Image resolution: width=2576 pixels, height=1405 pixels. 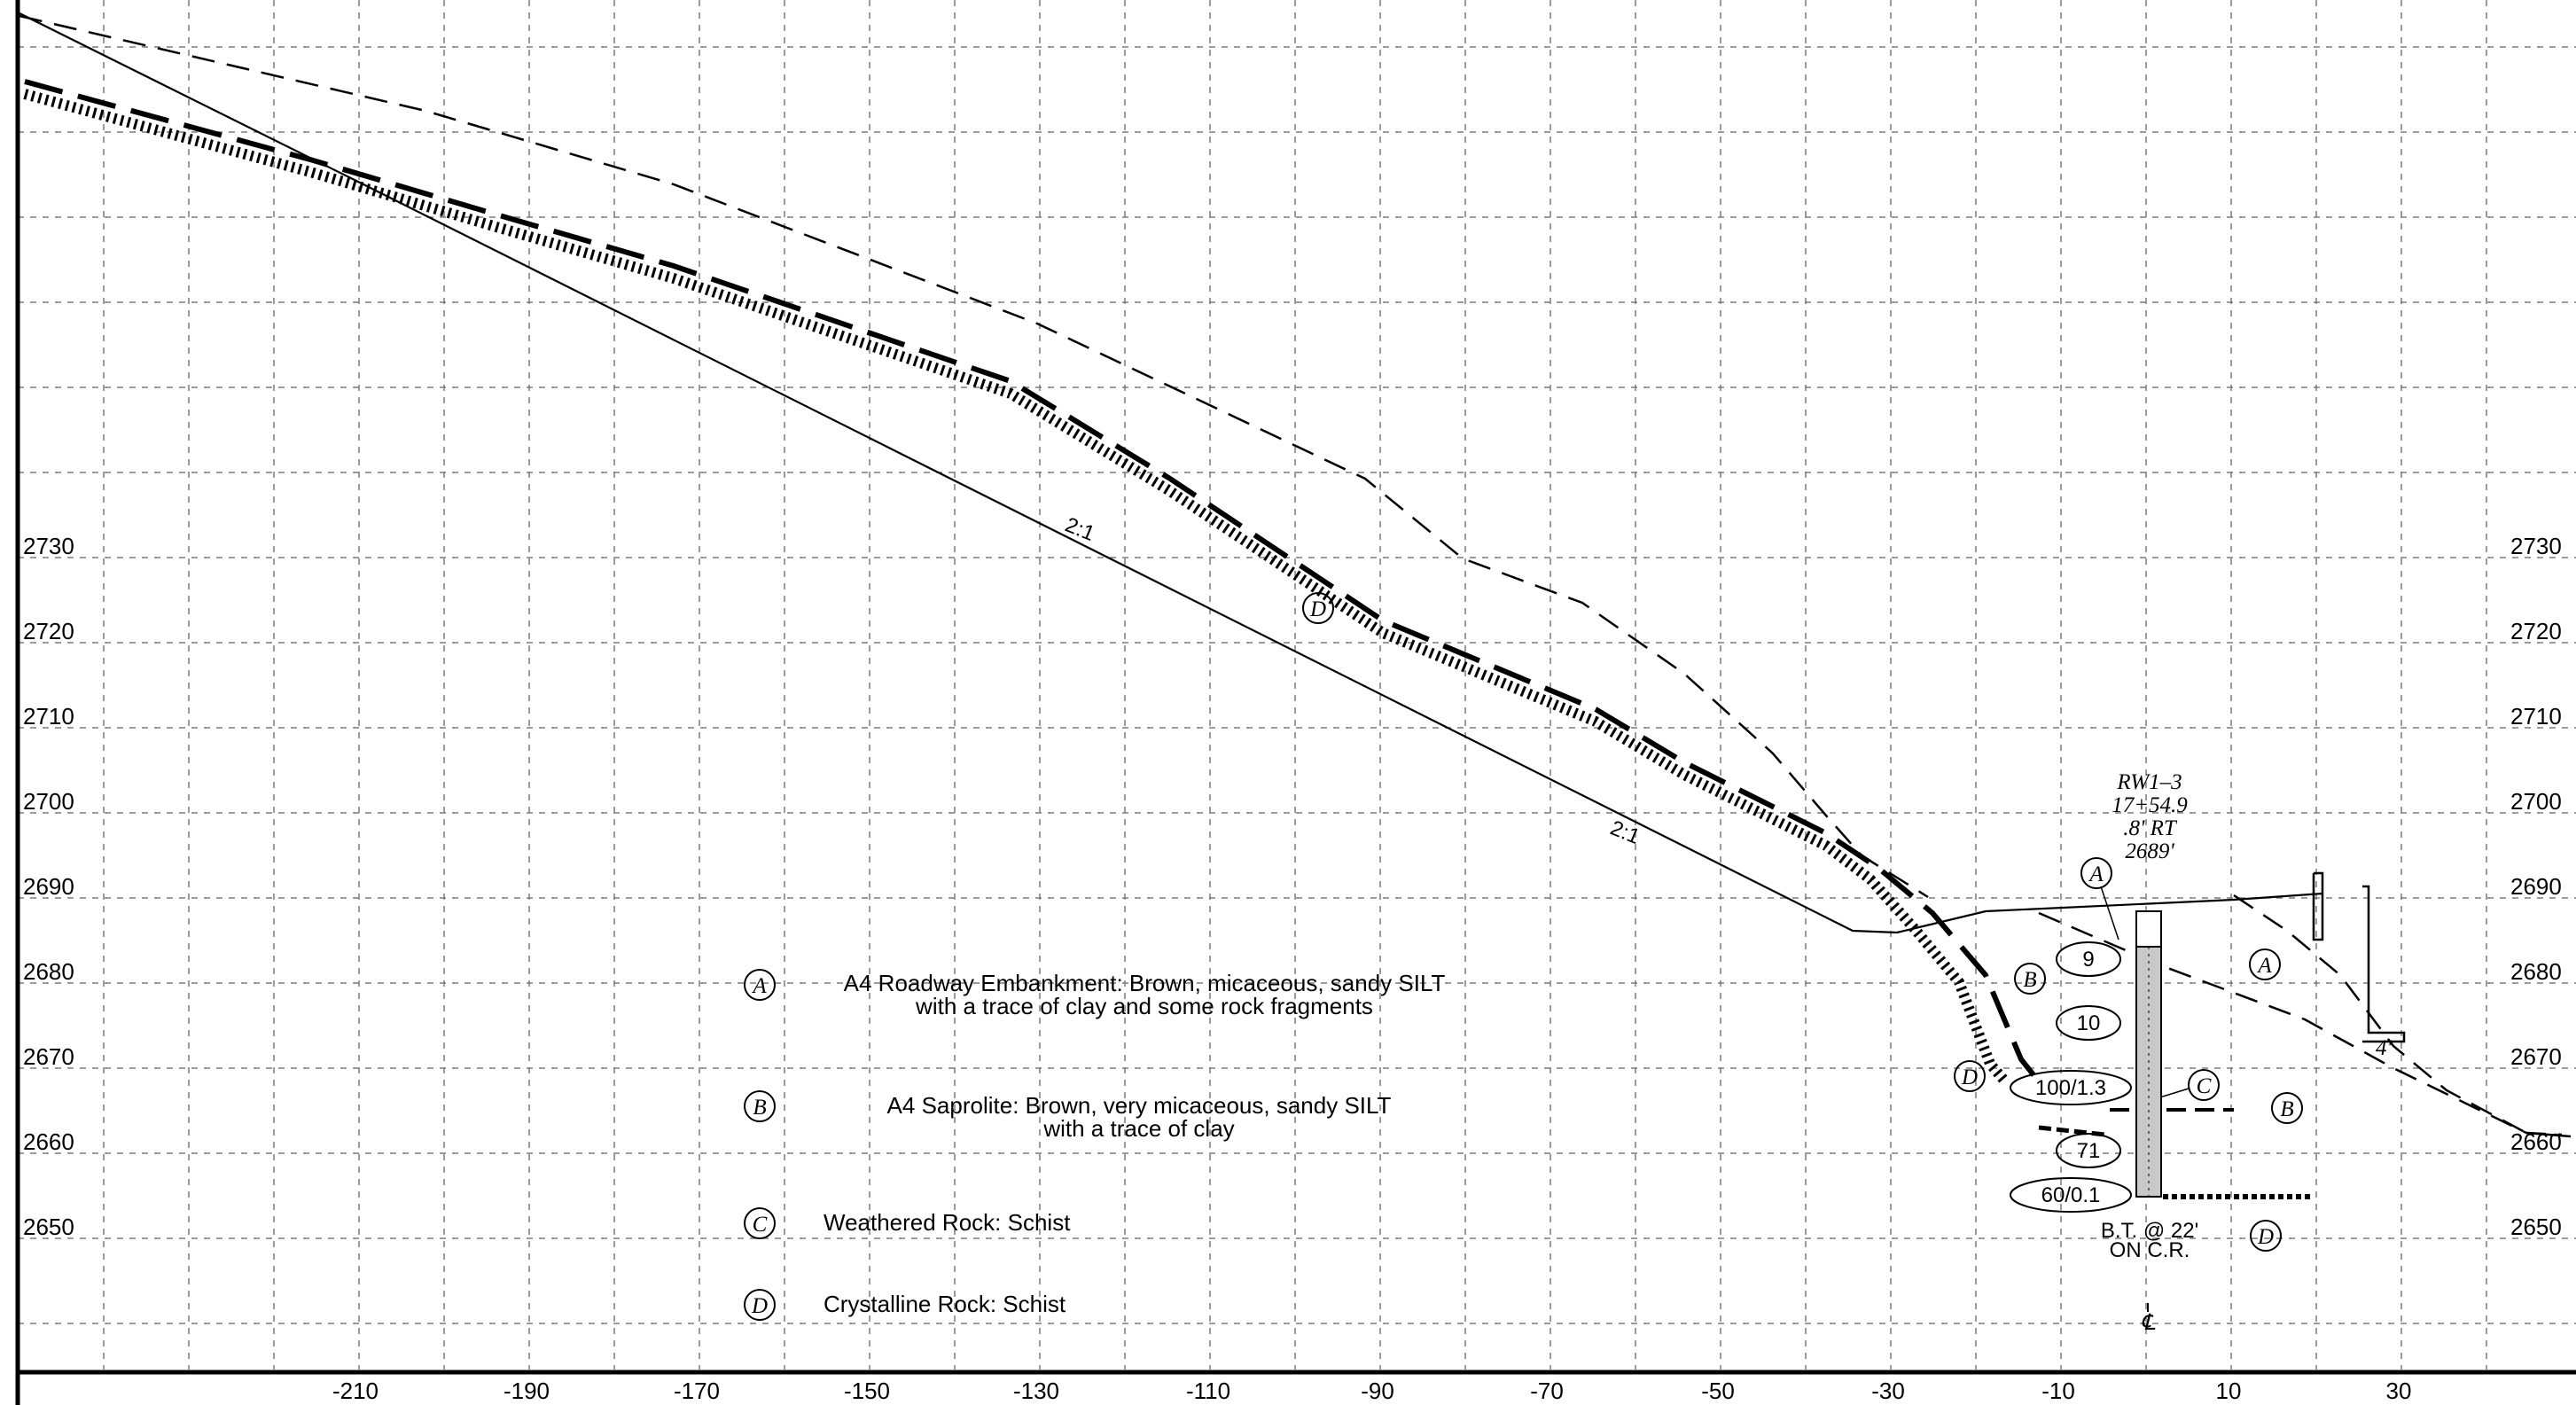 What do you see at coordinates (945, 1304) in the screenshot?
I see `legend-line-1: Crystalline Rock: Schist` at bounding box center [945, 1304].